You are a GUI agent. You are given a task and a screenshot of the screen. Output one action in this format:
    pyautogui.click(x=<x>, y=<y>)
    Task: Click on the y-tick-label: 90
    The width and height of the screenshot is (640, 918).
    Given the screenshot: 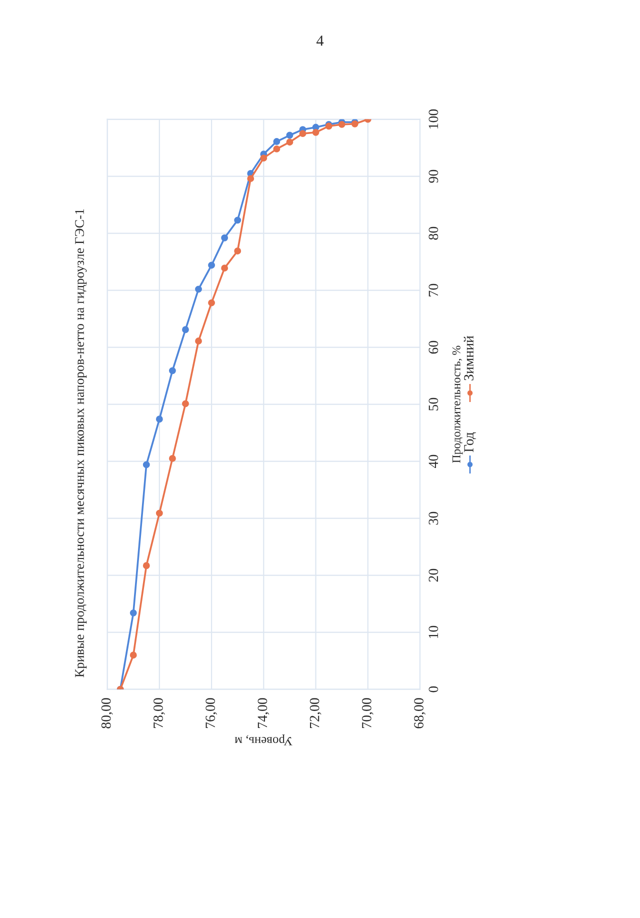 What is the action you would take?
    pyautogui.click(x=433, y=176)
    